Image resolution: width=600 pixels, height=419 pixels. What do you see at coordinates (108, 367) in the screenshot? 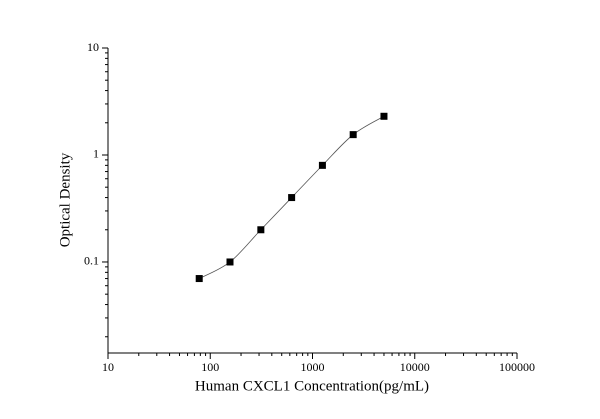
I see `x-tick-label: 10` at bounding box center [108, 367].